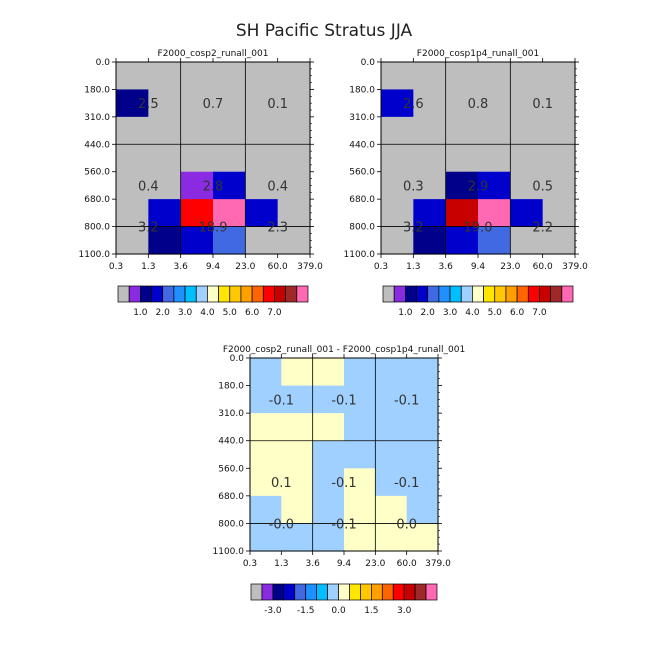  Describe the element at coordinates (148, 104) in the screenshot. I see `cell-value-label: 2.5` at that location.